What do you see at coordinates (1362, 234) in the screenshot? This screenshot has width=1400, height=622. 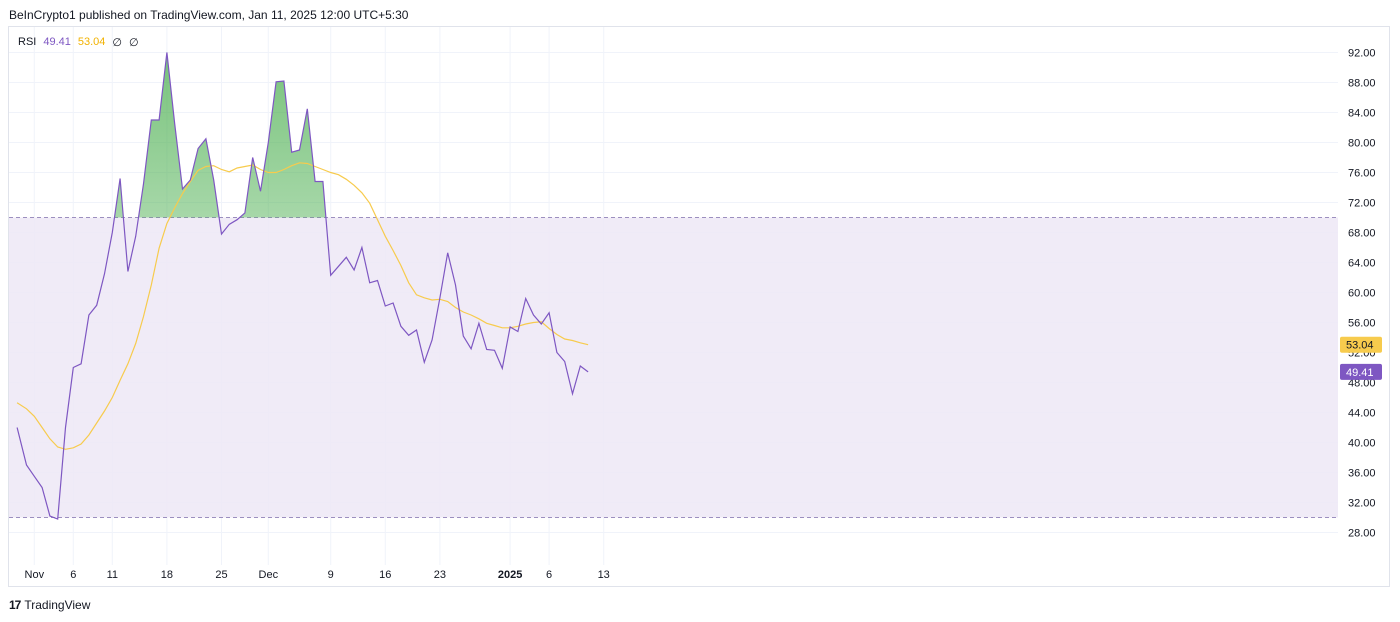 I see `y-tick-label: 68.00` at bounding box center [1362, 234].